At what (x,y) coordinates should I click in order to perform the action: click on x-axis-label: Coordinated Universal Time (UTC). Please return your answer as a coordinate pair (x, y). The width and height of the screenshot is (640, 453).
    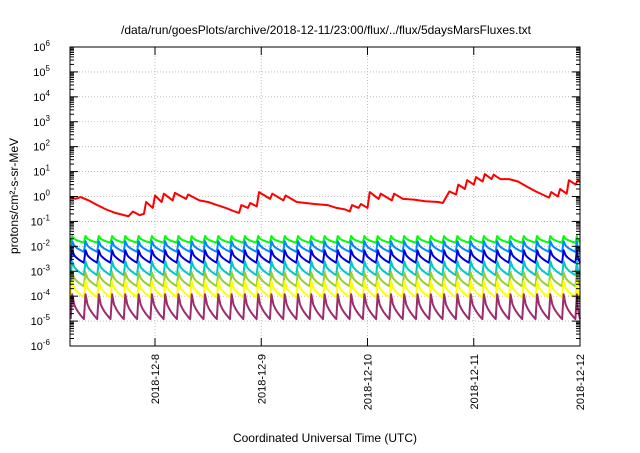
    Looking at the image, I should click on (325, 438).